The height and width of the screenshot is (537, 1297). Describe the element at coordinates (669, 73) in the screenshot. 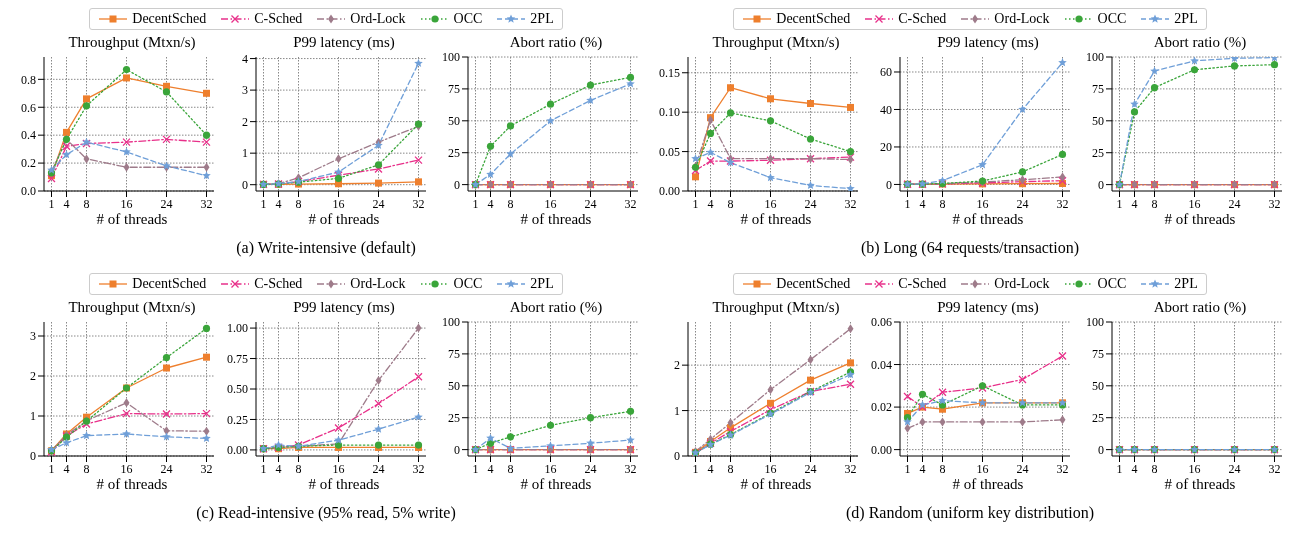

I see `y-tick-label: 0.15` at that location.